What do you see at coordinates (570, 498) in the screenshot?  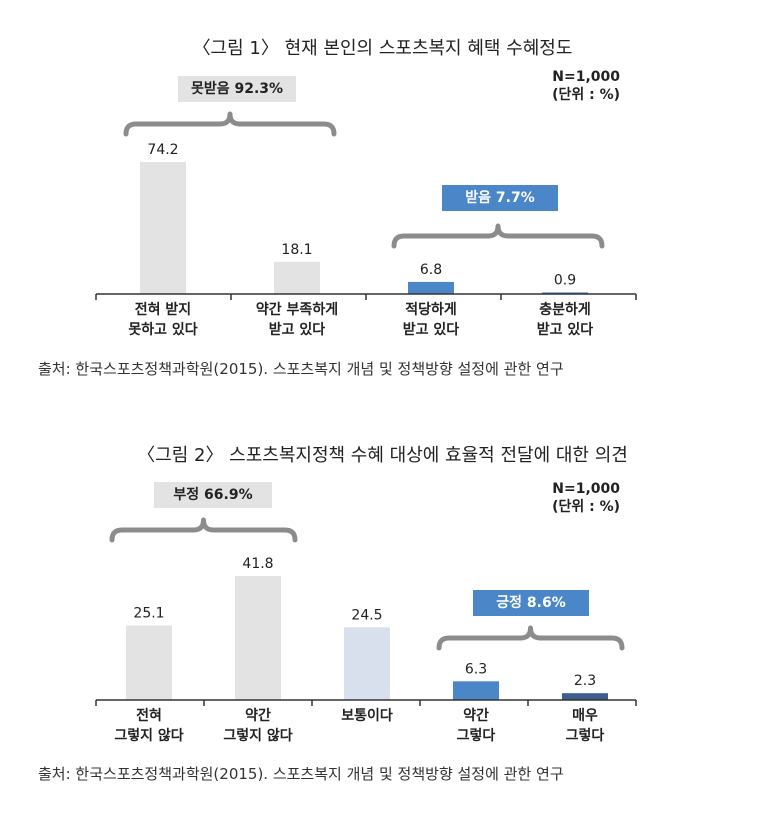 I see `chart2-meta: N=1,000 (단위 : %)` at bounding box center [570, 498].